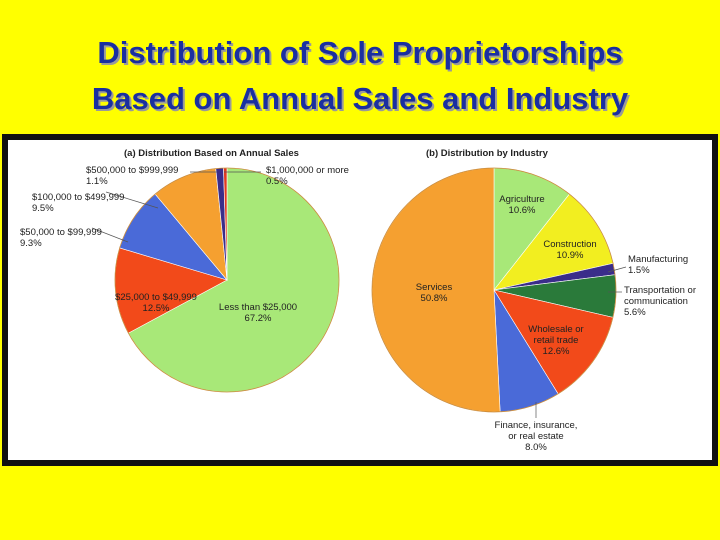 This screenshot has height=540, width=720. What do you see at coordinates (360, 98) in the screenshot?
I see `slide-title-line-2: Based on Annual Sales and Industry` at bounding box center [360, 98].